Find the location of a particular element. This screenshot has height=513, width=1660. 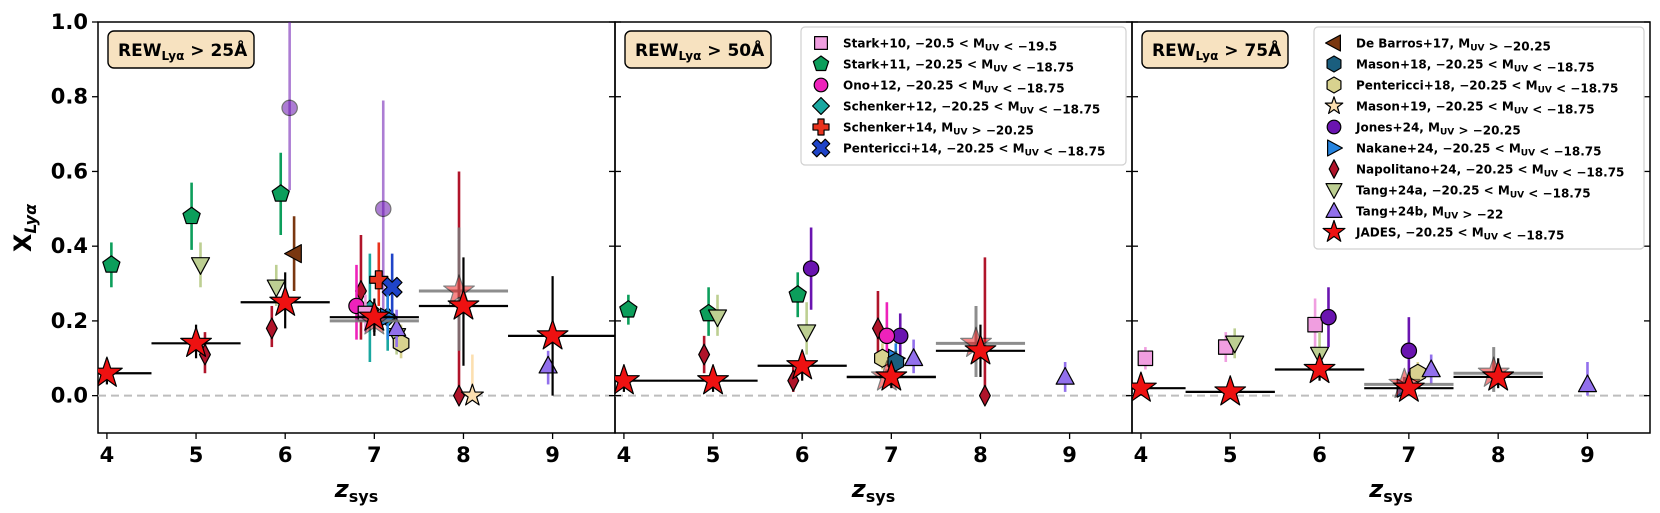

legend-label: Pentericci+18, −20.25 < MUV < −18.75 is located at coordinates (1487, 87).